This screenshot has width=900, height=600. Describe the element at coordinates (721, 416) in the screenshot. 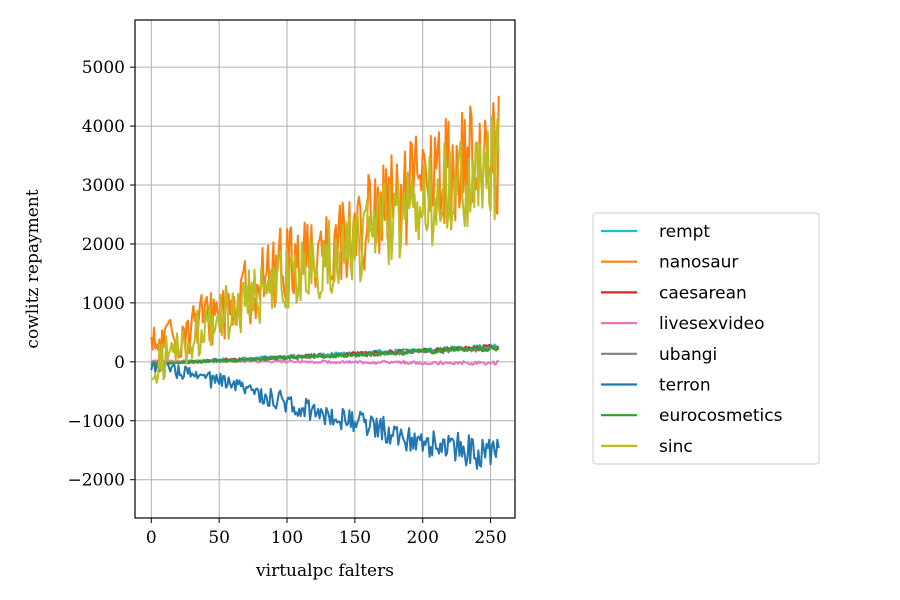

I see `legend-entry: eurocosmetics` at that location.